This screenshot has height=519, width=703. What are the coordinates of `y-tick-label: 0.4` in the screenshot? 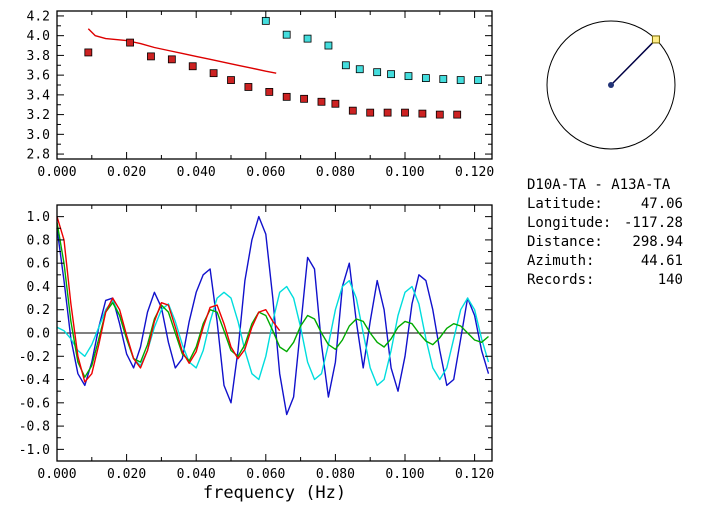 It's located at (39, 287).